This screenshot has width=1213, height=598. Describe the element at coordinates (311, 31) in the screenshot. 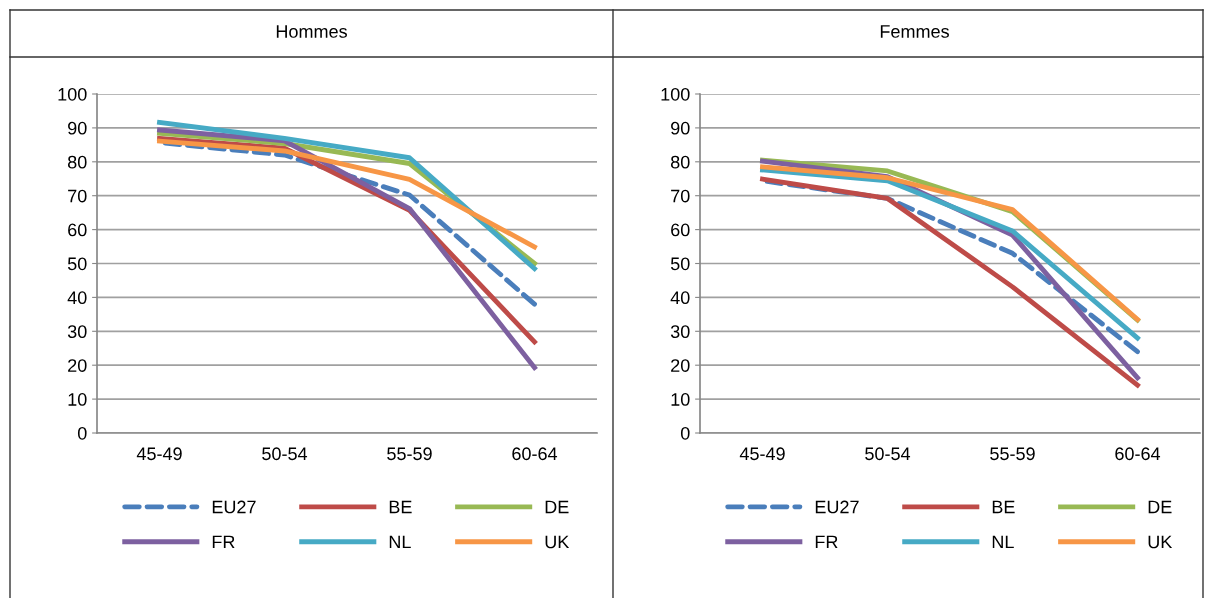

I see `chart-title: Hommes` at that location.